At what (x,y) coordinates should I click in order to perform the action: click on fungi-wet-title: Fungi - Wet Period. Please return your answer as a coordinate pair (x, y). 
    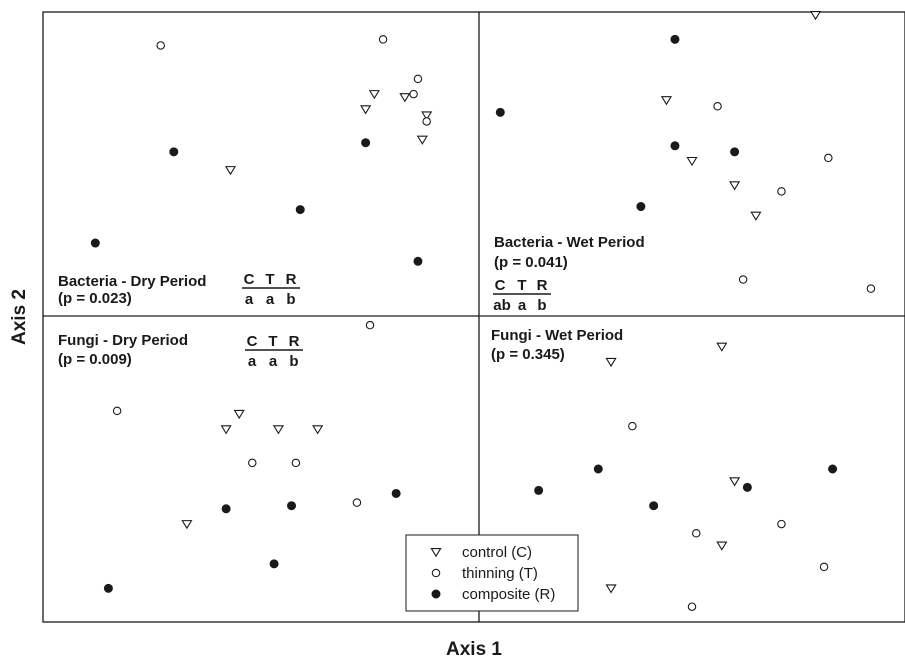
    Looking at the image, I should click on (557, 335).